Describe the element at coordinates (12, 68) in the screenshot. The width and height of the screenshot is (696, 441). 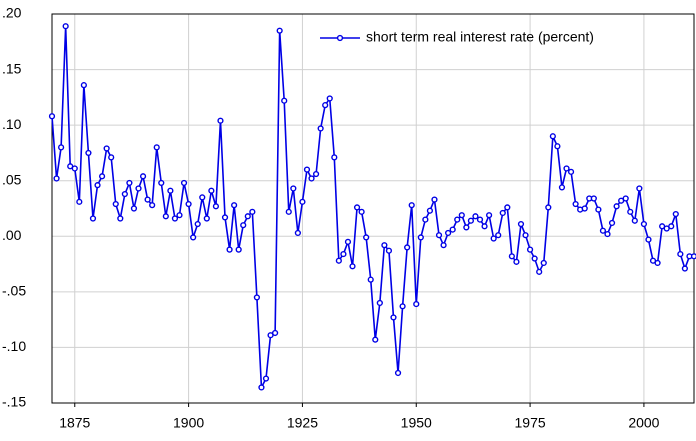
I see `y-tick-label: .15` at that location.